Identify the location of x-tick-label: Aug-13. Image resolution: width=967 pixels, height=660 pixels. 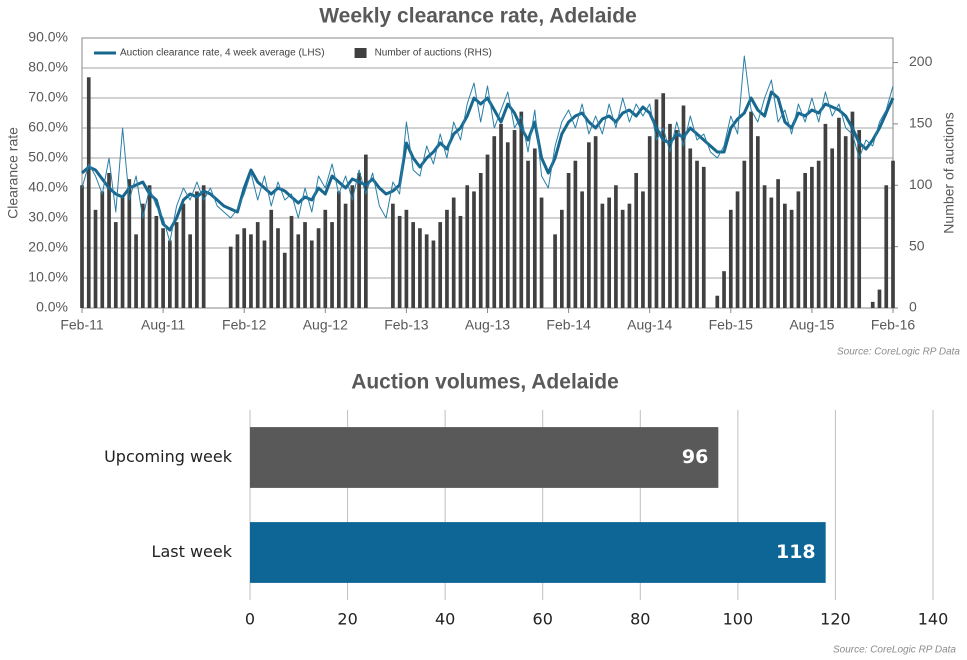
(487, 325).